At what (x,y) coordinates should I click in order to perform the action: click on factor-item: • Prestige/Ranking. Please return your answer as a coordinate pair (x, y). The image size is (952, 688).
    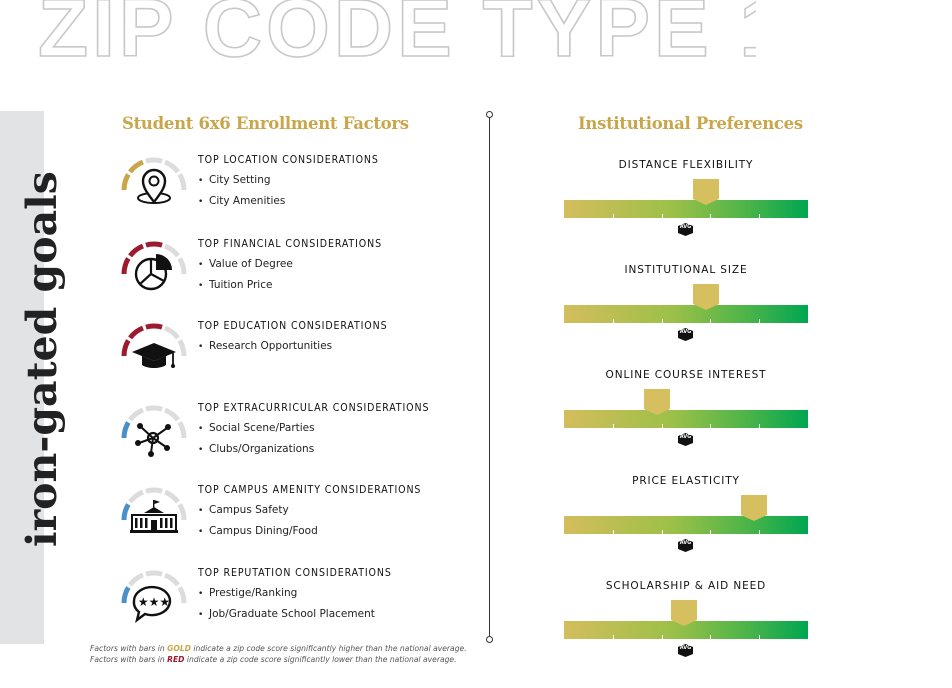
    Looking at the image, I should click on (286, 597).